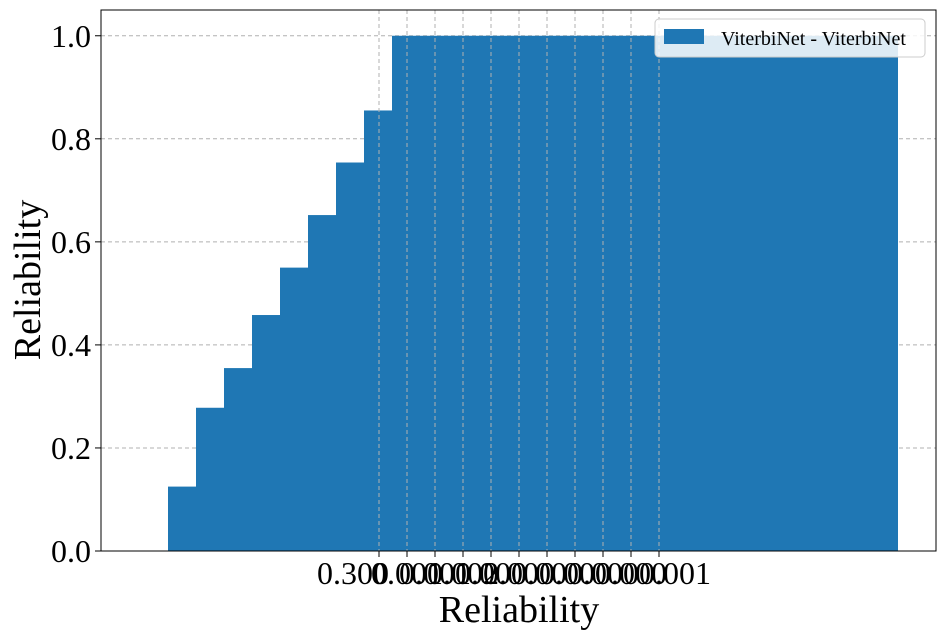 The width and height of the screenshot is (946, 641). I want to click on y-tick-label: 0.0, so click(71, 551).